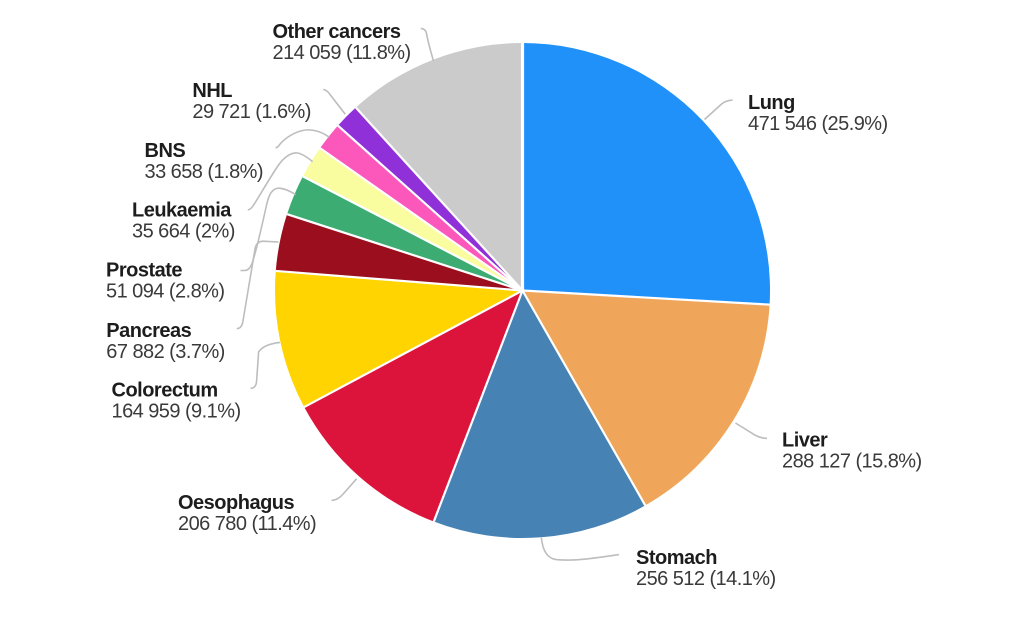 This screenshot has height=626, width=1036. What do you see at coordinates (165, 391) in the screenshot?
I see `svg-text: Colorectum` at bounding box center [165, 391].